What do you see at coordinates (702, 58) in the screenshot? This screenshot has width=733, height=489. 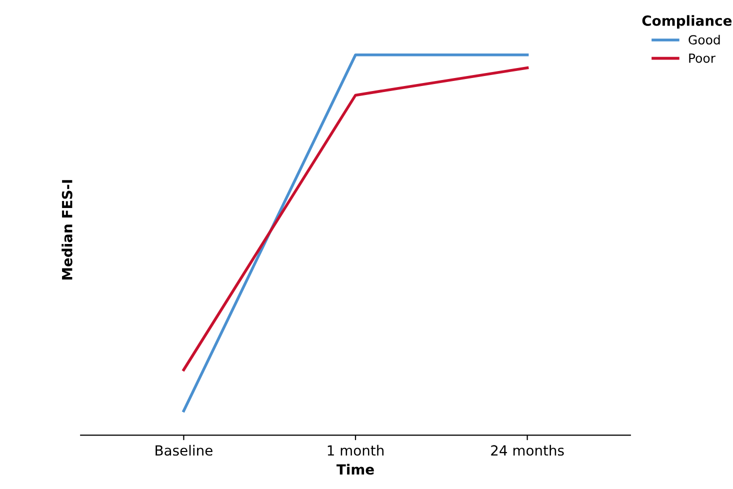 I see `legend-label: Poor` at bounding box center [702, 58].